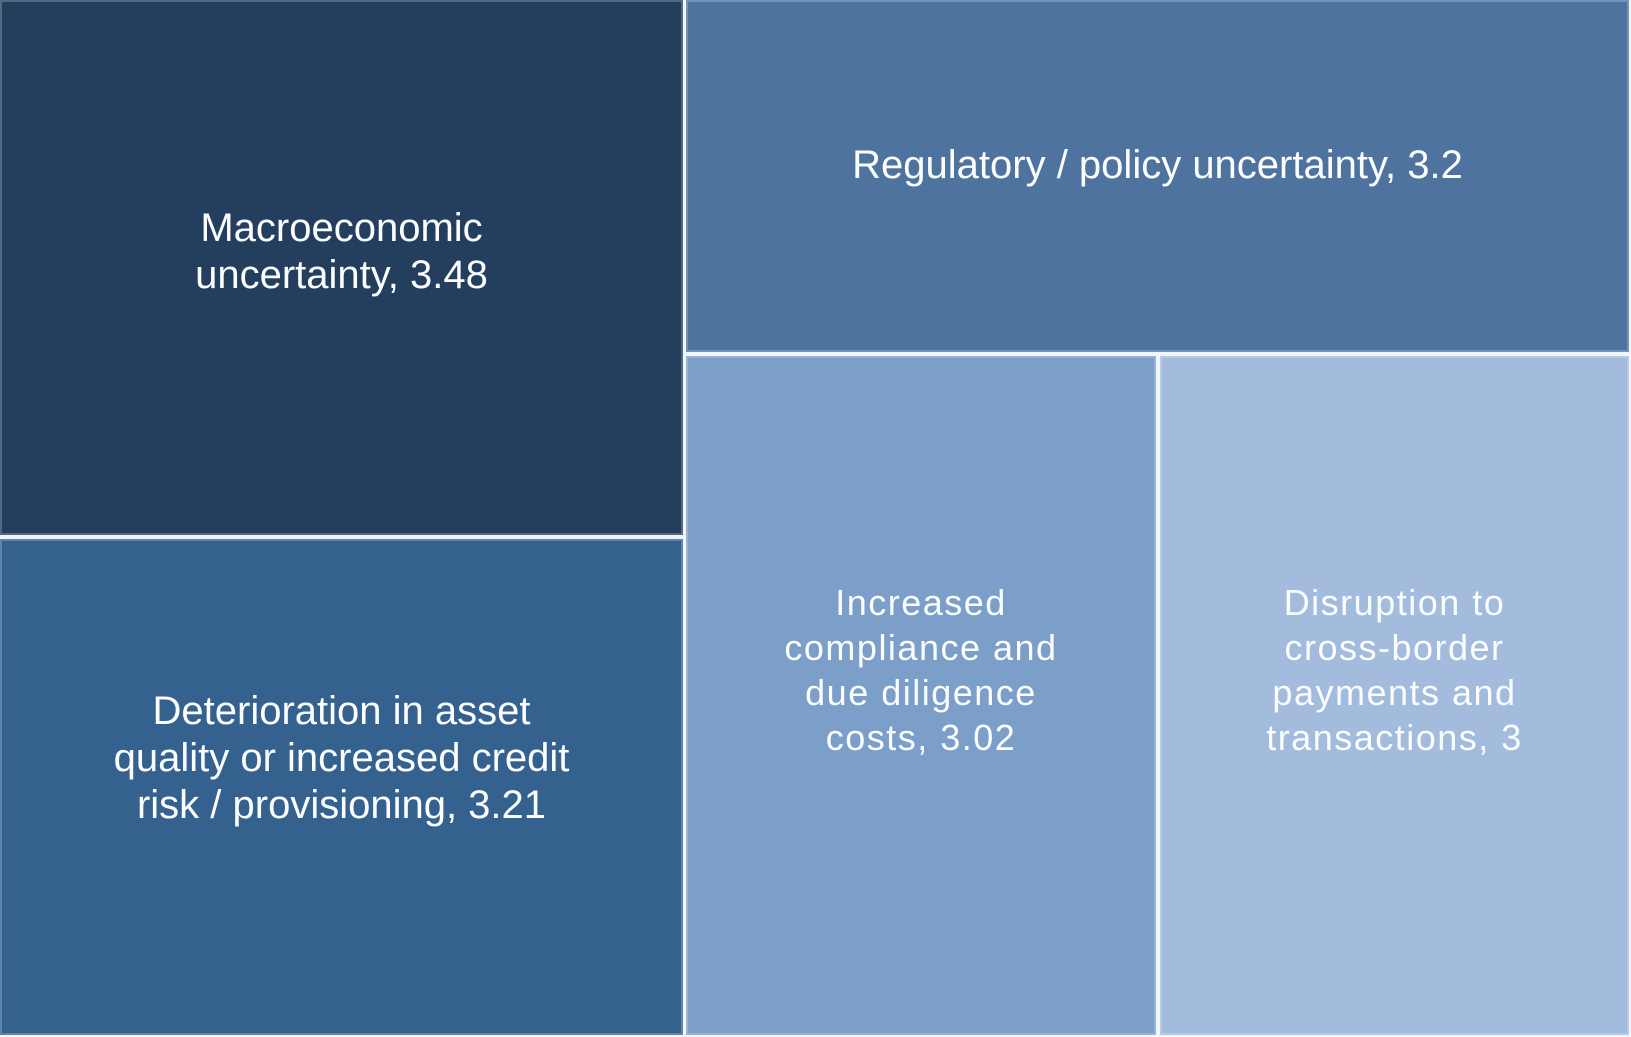 This screenshot has width=1631, height=1037. Describe the element at coordinates (1157, 164) in the screenshot. I see `treemap-label-regulatory-policy-uncertainty: Regulatory / policy uncertainty, 3.2` at that location.